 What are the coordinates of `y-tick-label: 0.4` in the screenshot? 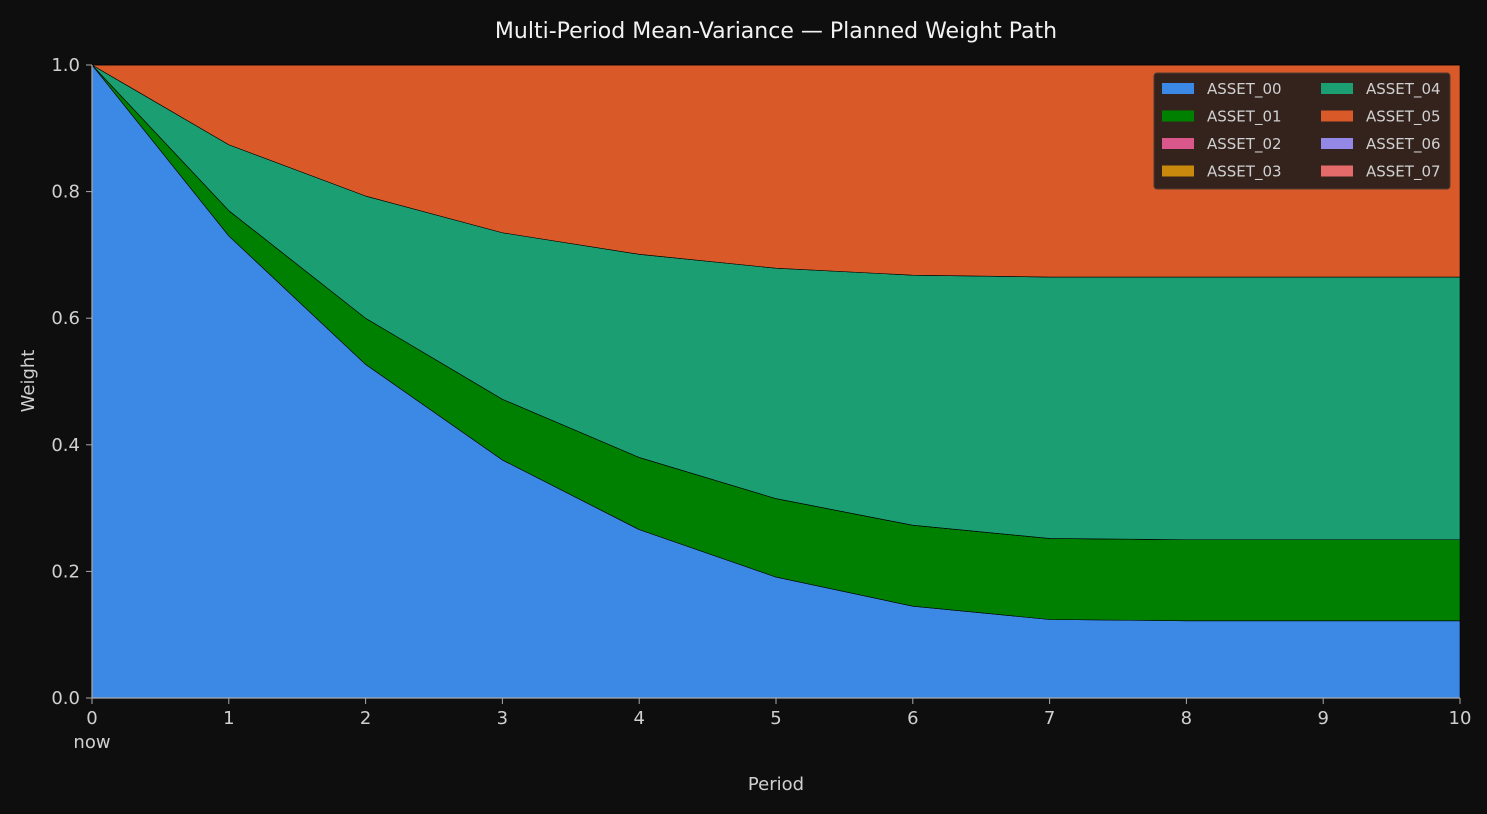 It's located at (65, 445).